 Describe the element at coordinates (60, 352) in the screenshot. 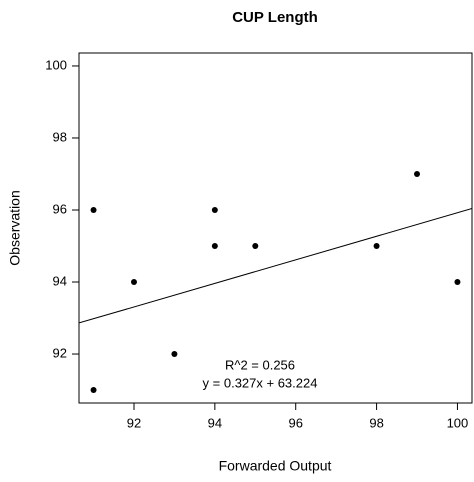

I see `y-tick-label: 92` at that location.